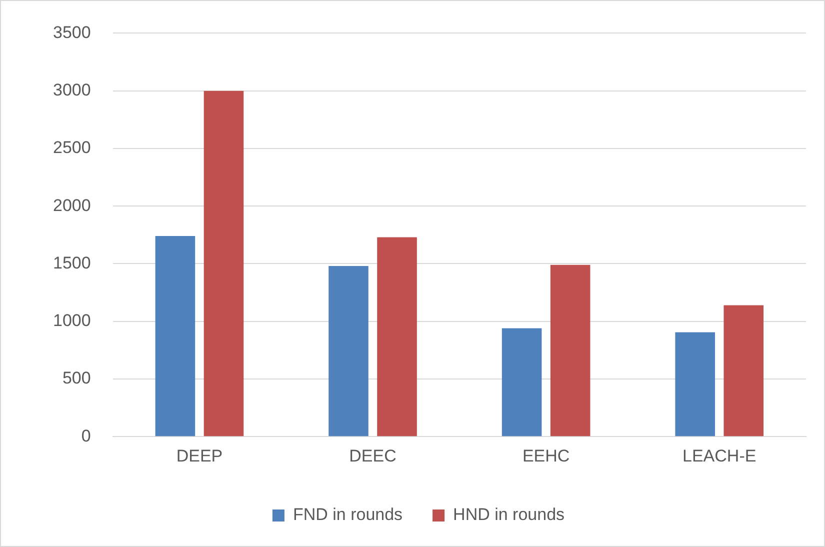 The height and width of the screenshot is (547, 825). I want to click on y-tick-label: 2000, so click(71, 205).